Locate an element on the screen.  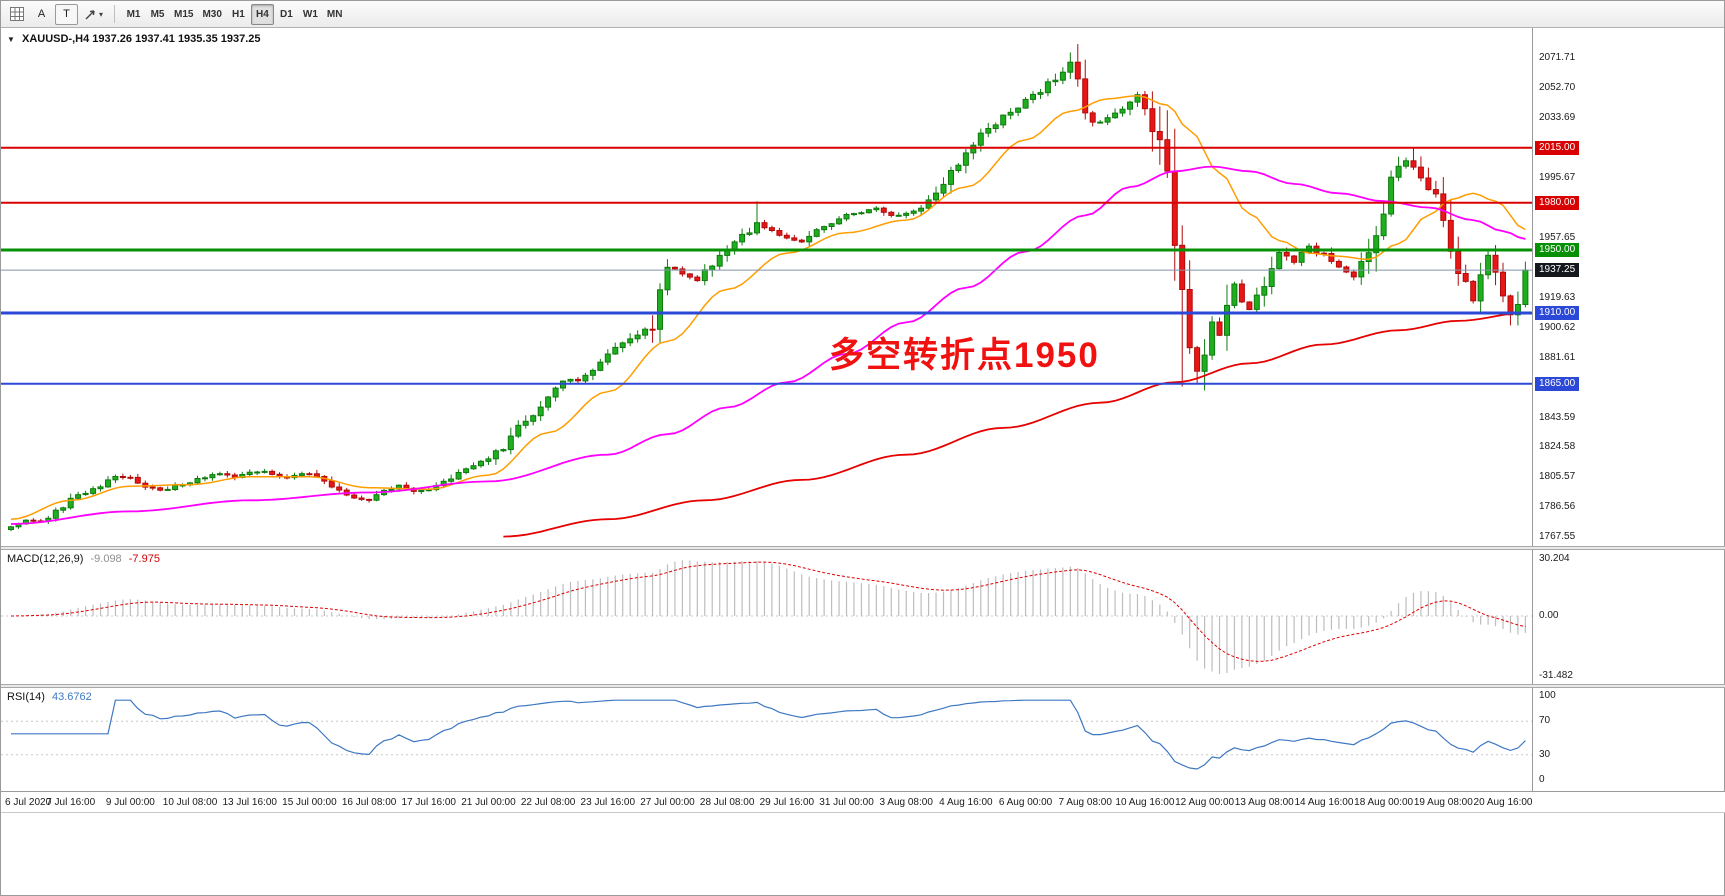
ohlc-high: 1937.41 is located at coordinates (155, 39).